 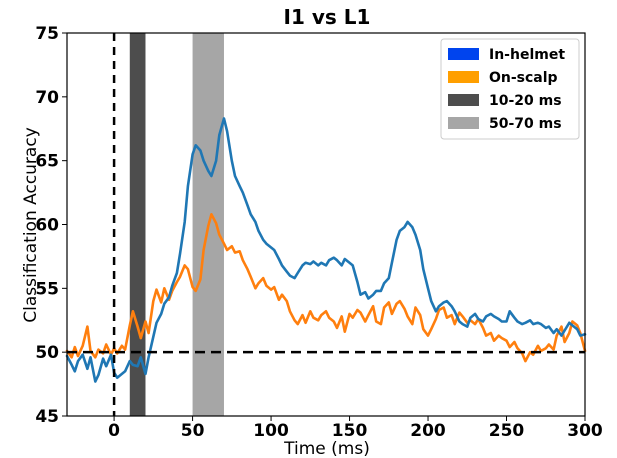 I want to click on y-tick-label-3: 60, so click(x=47, y=226).